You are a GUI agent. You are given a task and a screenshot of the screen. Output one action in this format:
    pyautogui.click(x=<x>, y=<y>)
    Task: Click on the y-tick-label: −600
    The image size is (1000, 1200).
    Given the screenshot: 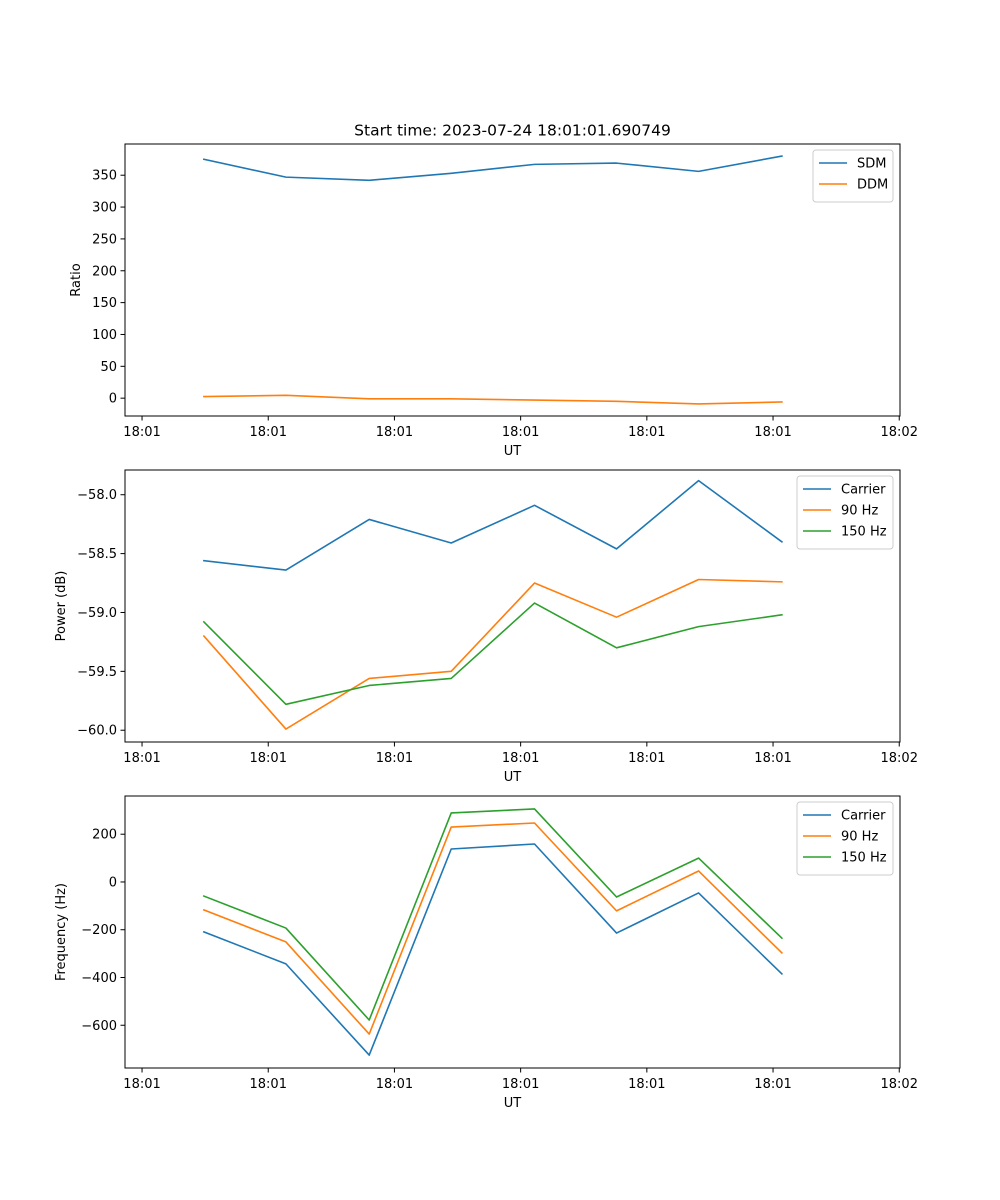 What is the action you would take?
    pyautogui.click(x=99, y=1026)
    